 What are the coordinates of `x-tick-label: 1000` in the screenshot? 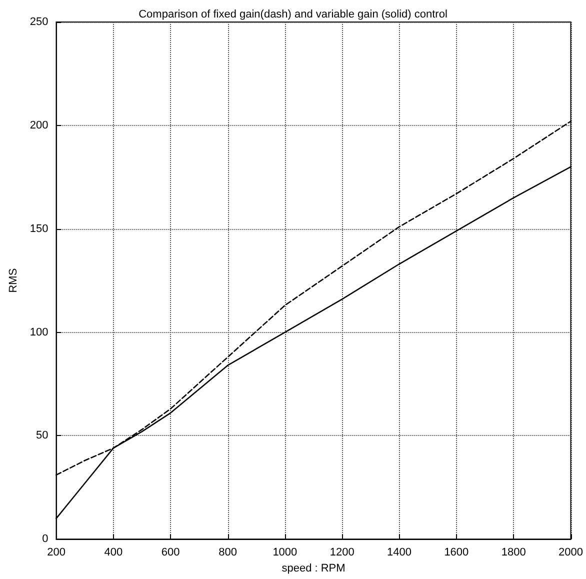 It's located at (285, 552).